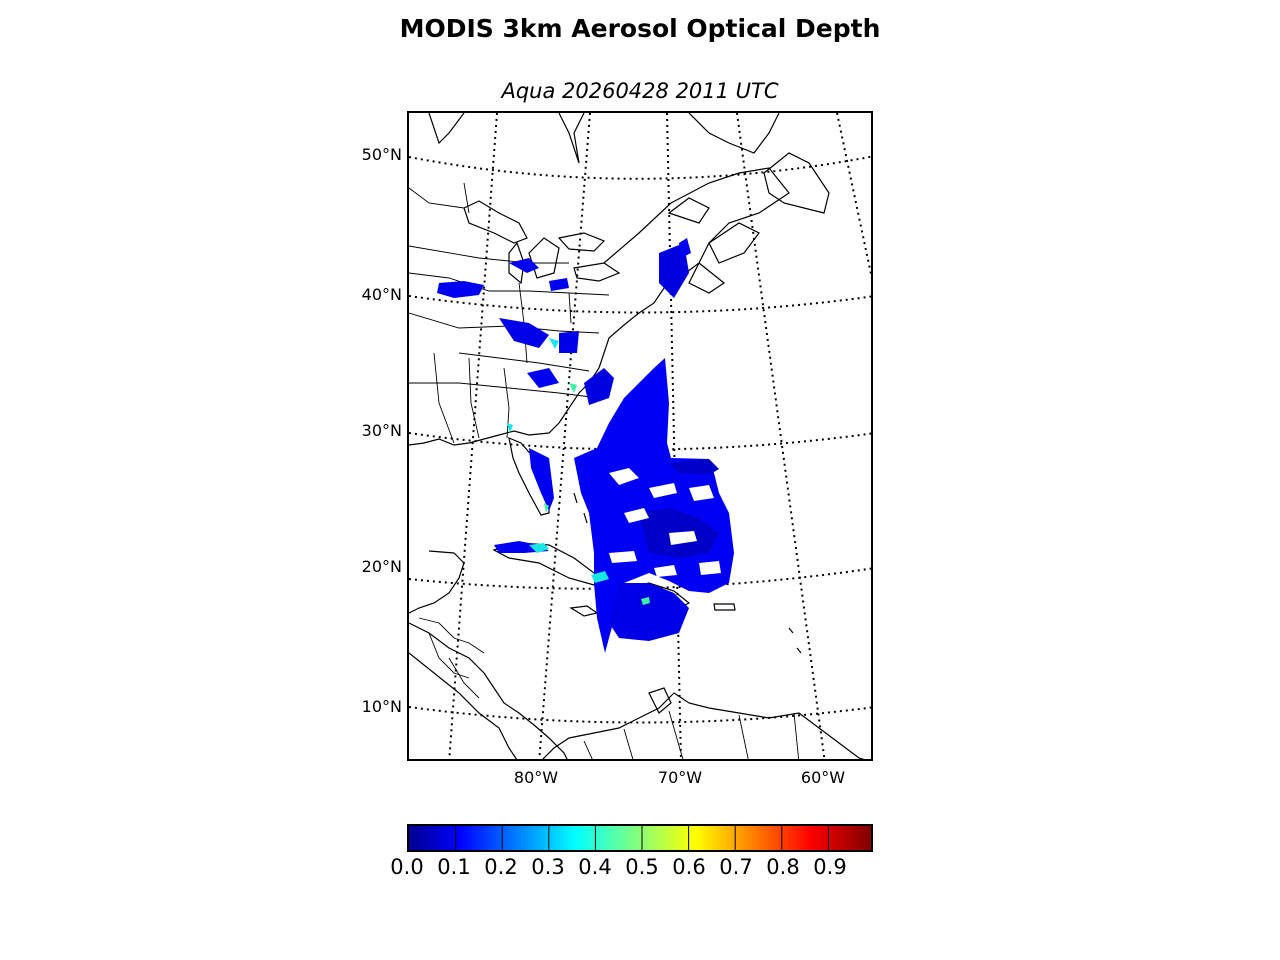  Describe the element at coordinates (381, 294) in the screenshot. I see `lat-label-40n: 40°N` at that location.